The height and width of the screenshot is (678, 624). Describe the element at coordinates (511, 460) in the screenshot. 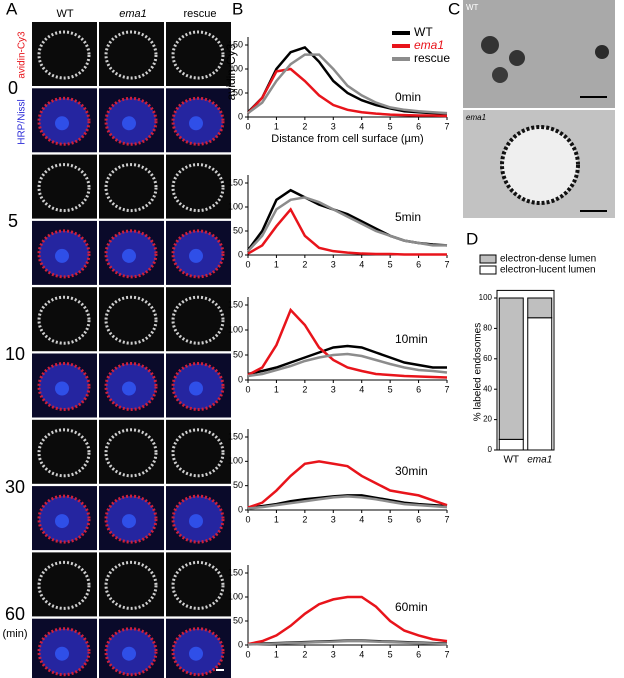

I see `x-tick-label: WT` at that location.